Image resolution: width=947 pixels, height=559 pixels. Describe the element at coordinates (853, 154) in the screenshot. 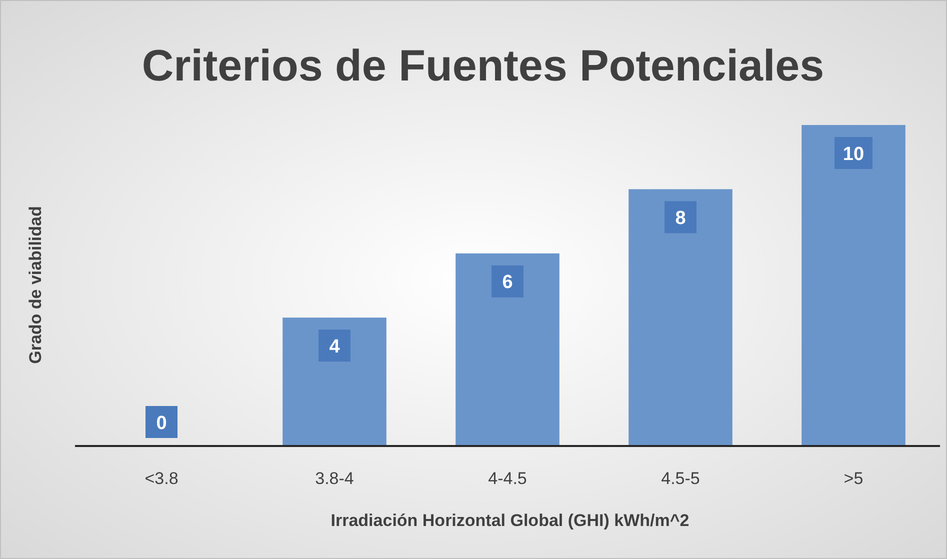

I see `data-label: 10` at that location.